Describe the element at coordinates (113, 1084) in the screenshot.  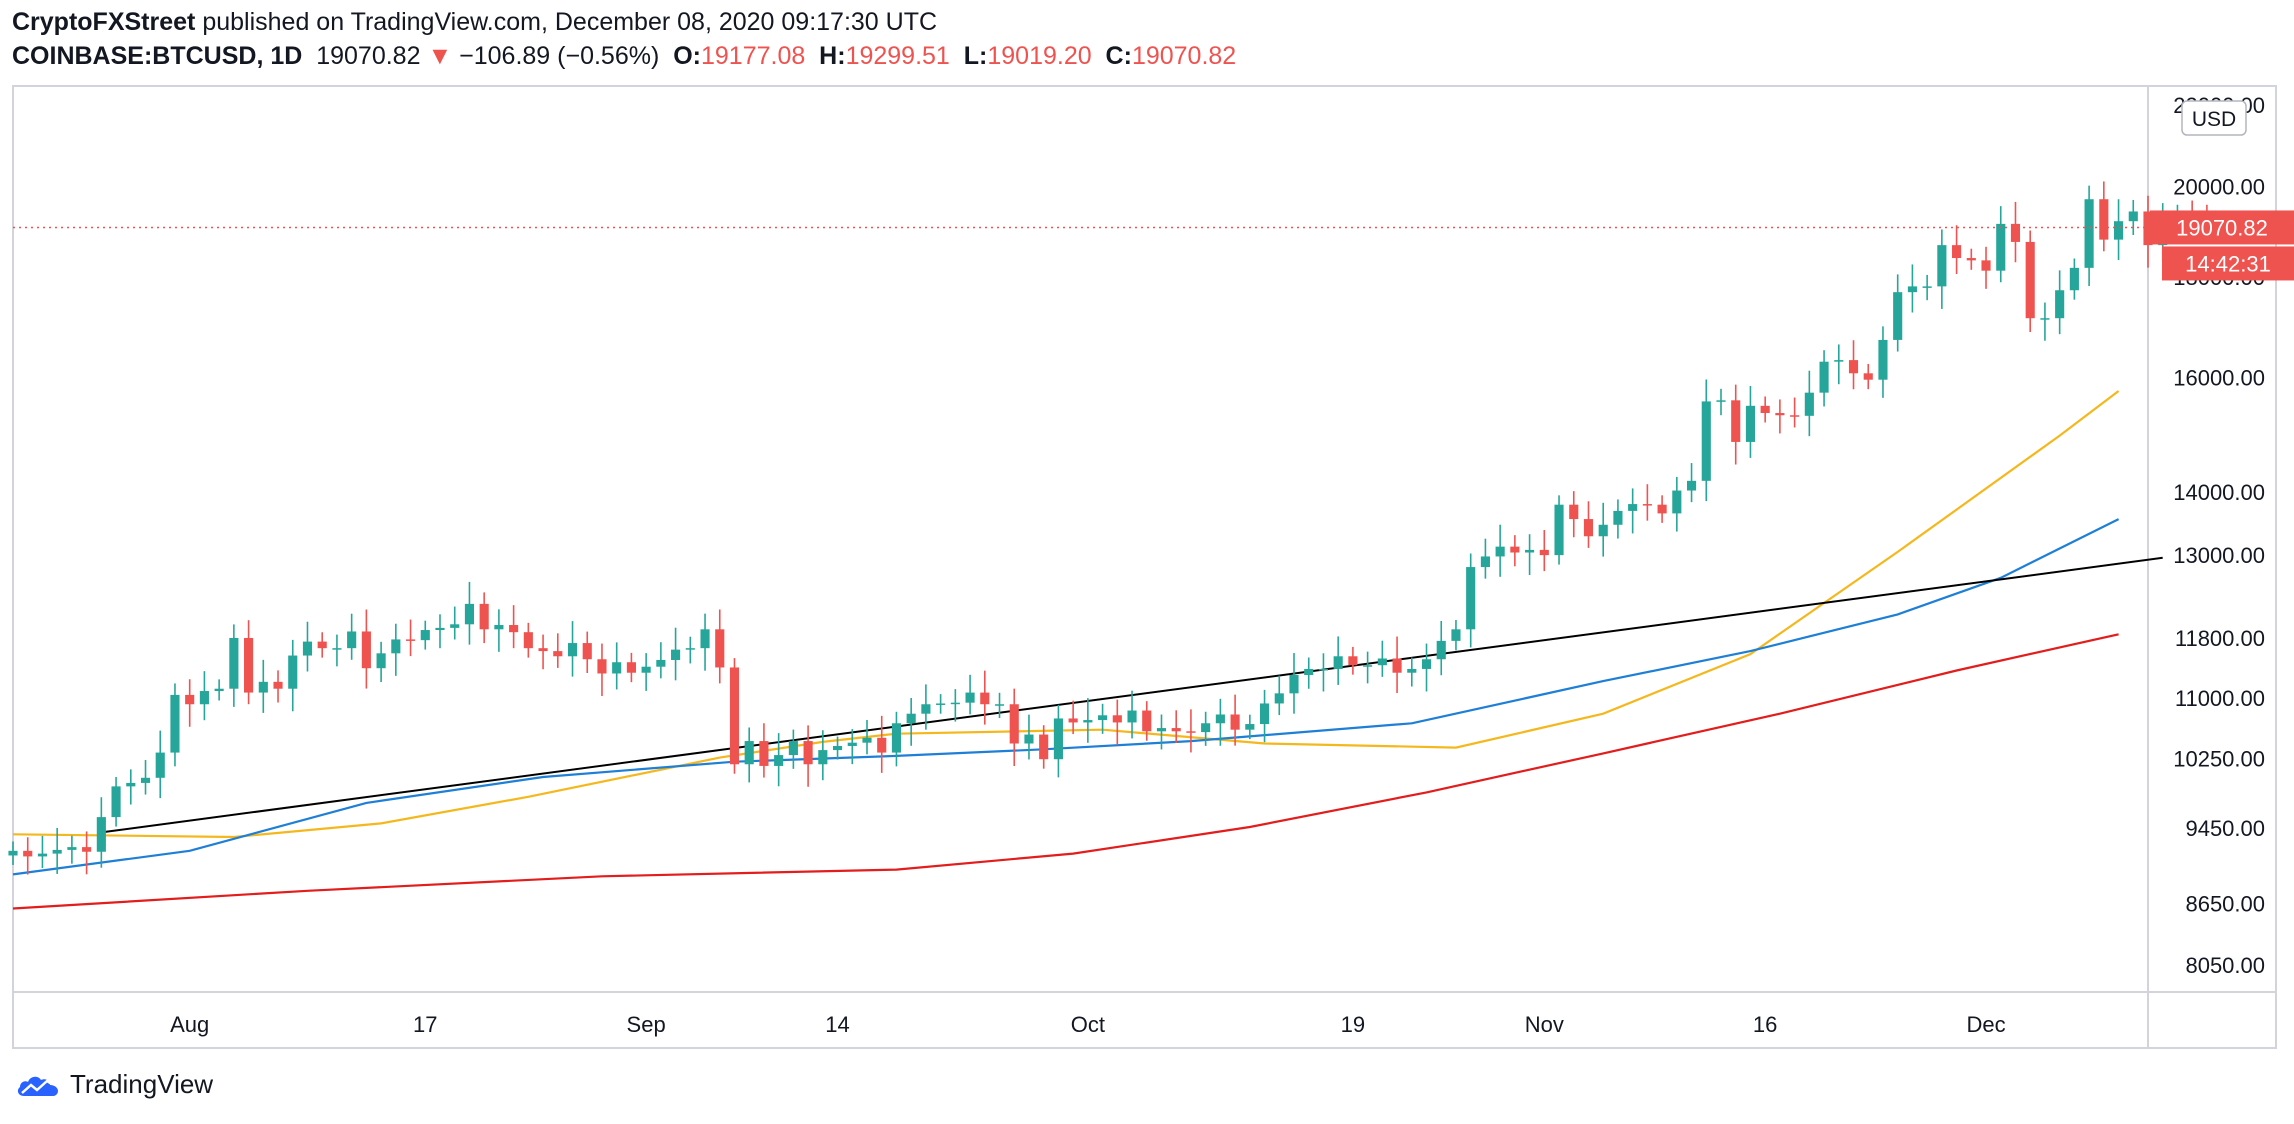
I see `tradingview-logo: TradingView` at that location.